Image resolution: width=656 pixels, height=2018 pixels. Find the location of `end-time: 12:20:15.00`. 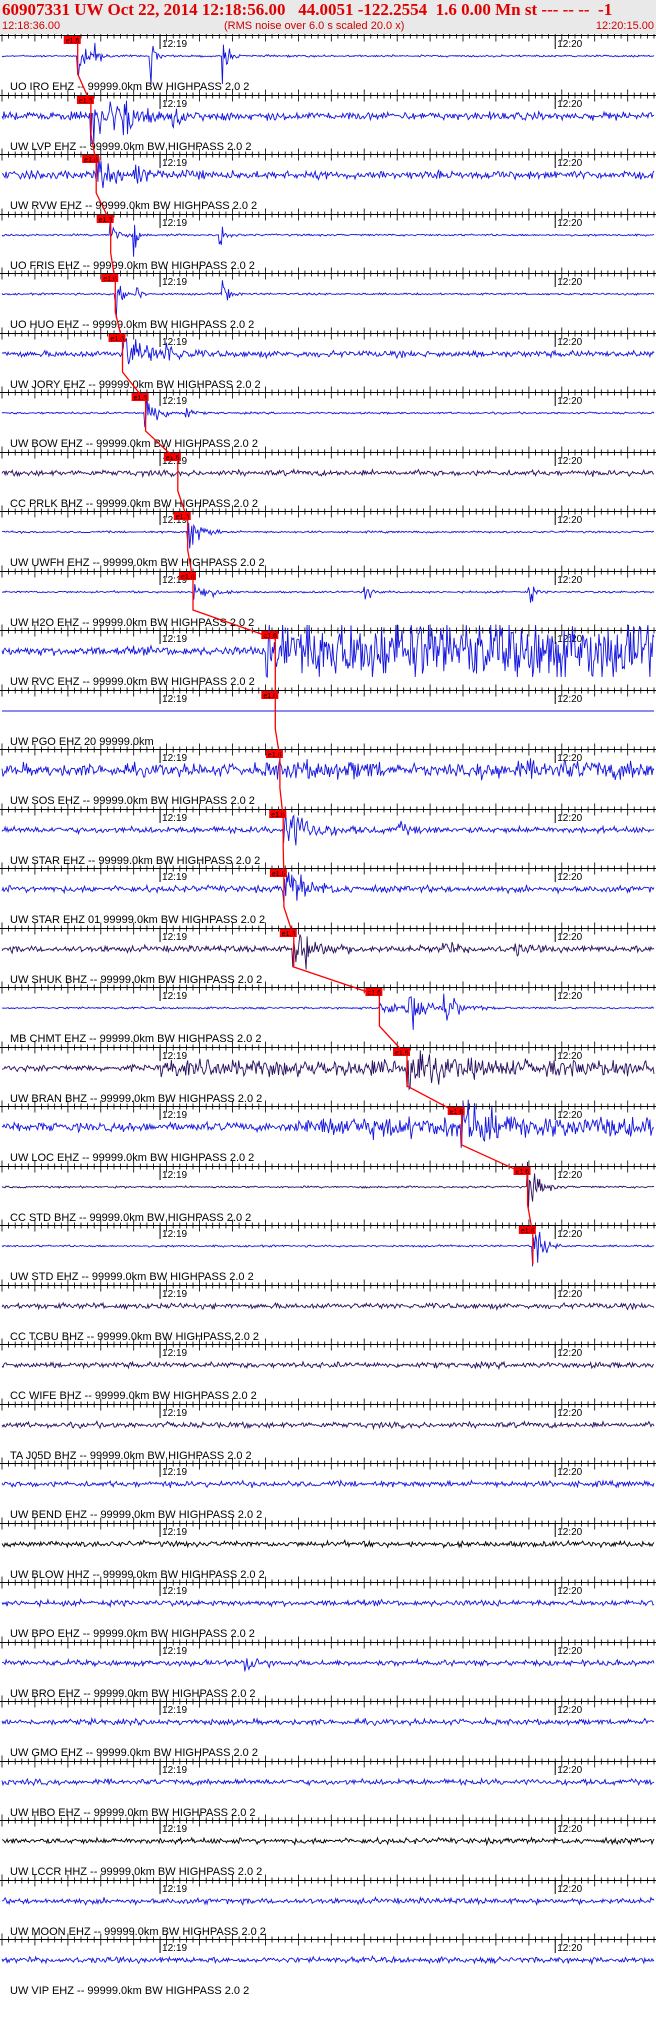

end-time: 12:20:15.00 is located at coordinates (624, 26).